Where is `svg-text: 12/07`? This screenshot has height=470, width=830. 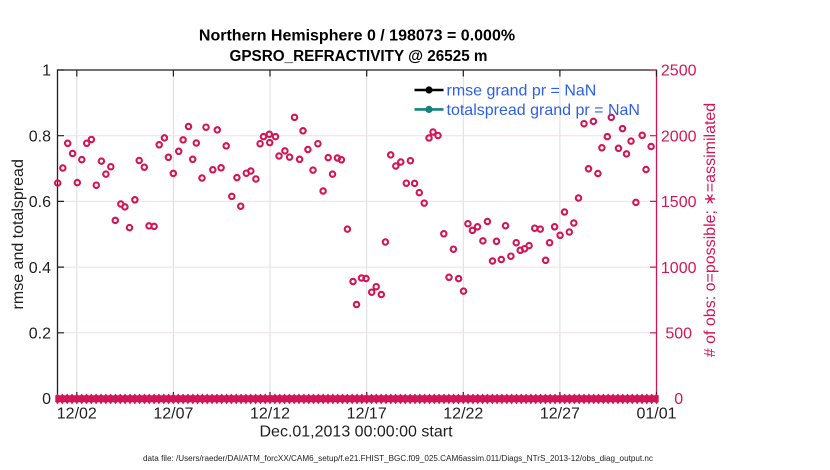 svg-text: 12/07 is located at coordinates (173, 414).